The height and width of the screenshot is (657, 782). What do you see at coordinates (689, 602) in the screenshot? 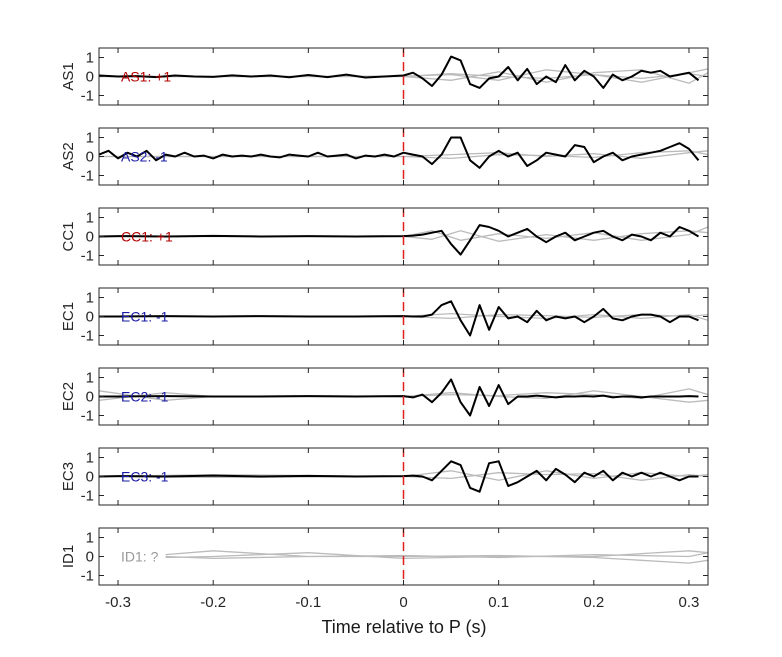
I see `x-tick-label: 0.3` at bounding box center [689, 602].